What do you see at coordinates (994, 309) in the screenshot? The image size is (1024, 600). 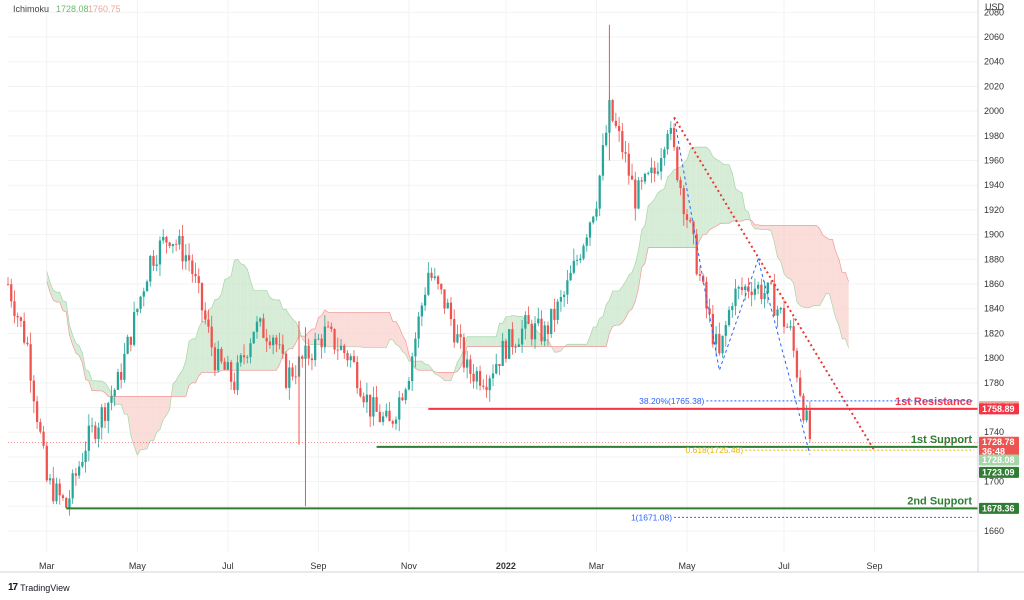 I see `y-tick-label: 1840` at bounding box center [994, 309].